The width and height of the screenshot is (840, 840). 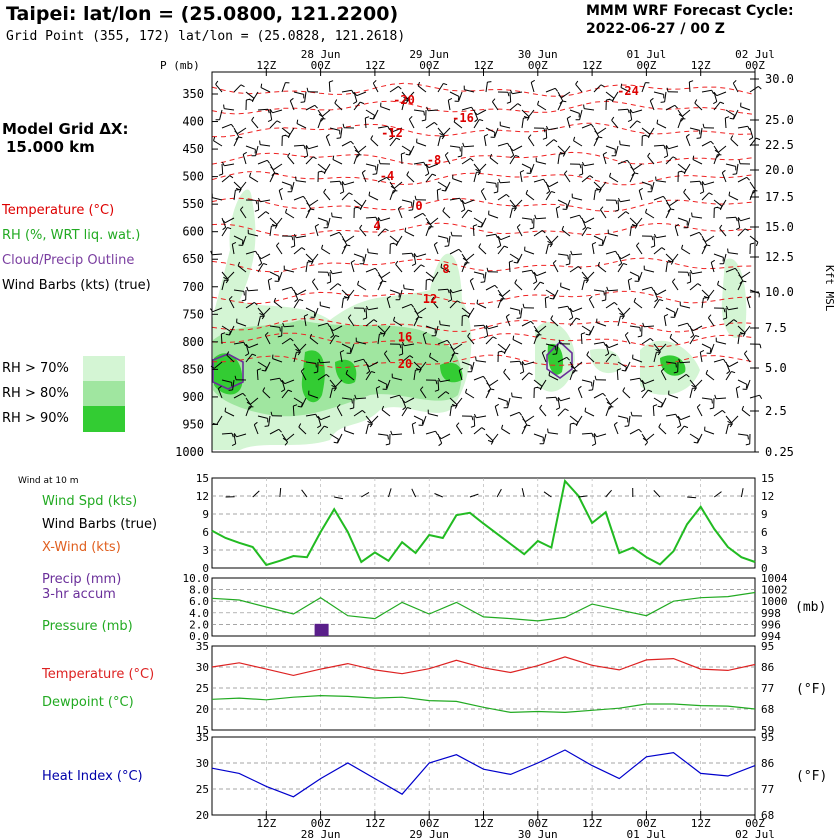 What do you see at coordinates (538, 65) in the screenshot?
I see `top-hour-label: 00Z` at bounding box center [538, 65].